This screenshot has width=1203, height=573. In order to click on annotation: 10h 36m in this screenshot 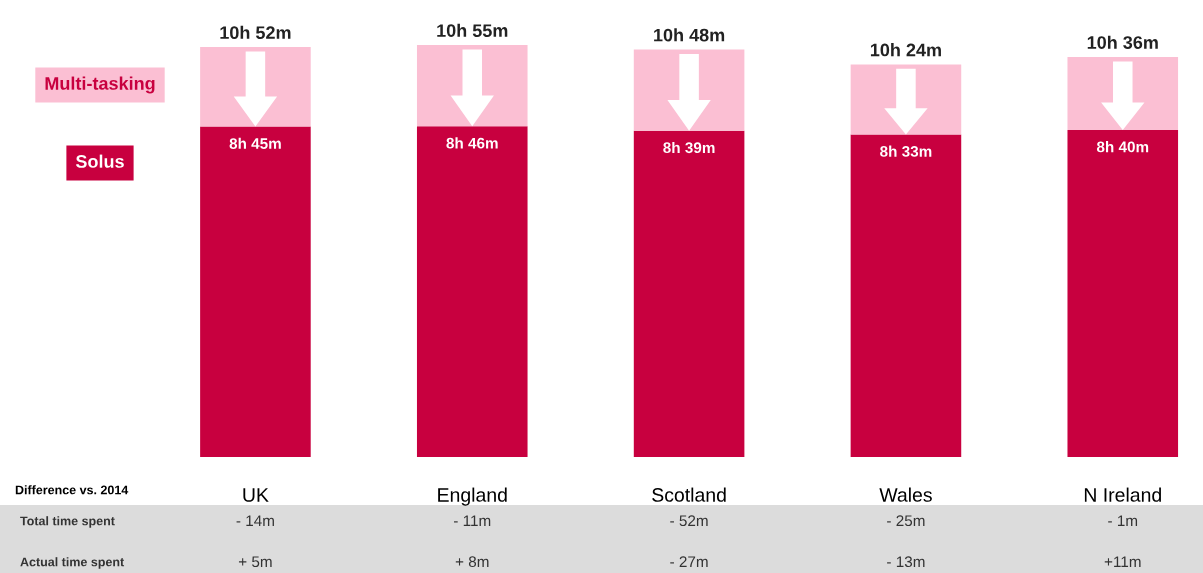, I will do `click(1122, 42)`.